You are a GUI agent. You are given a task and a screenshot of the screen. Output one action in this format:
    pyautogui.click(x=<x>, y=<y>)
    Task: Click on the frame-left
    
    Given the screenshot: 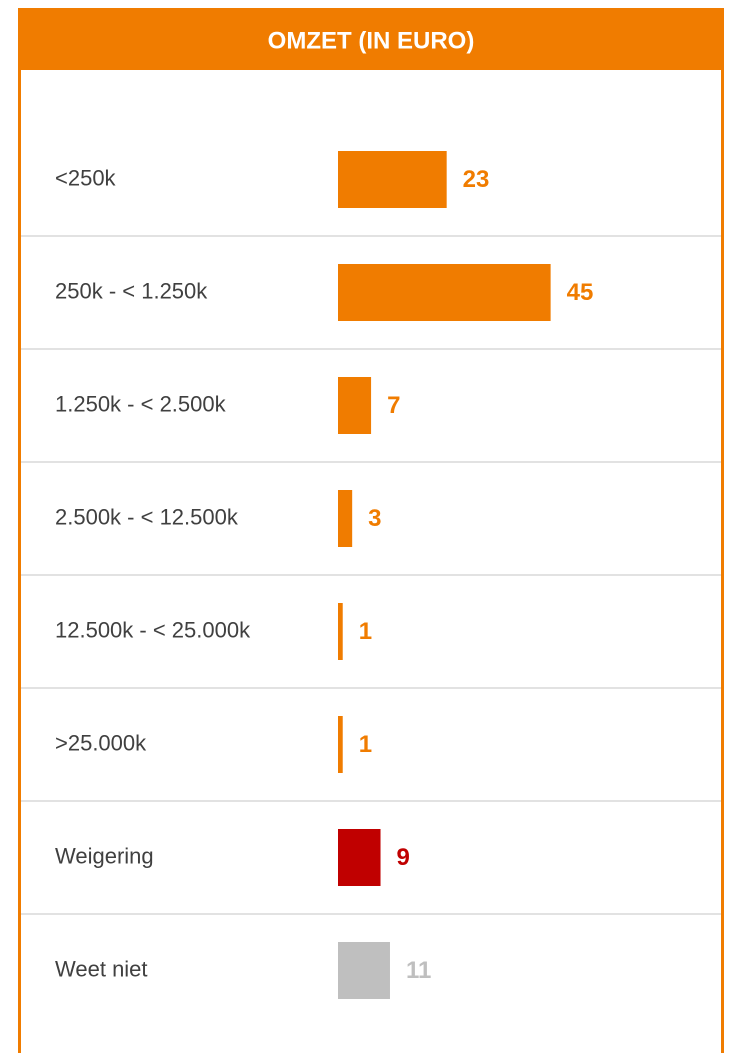 What is the action you would take?
    pyautogui.click(x=19, y=530)
    